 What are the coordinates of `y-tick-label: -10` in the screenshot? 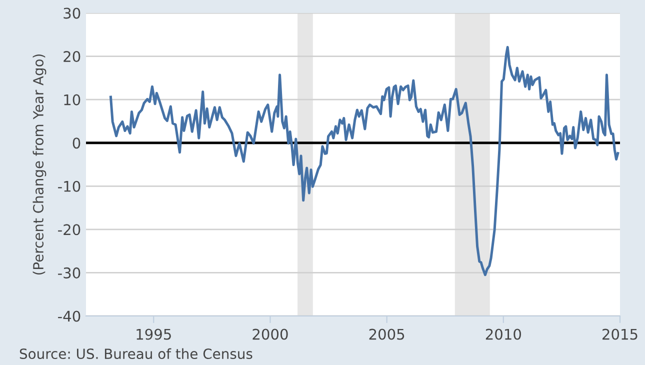 It's located at (69, 186).